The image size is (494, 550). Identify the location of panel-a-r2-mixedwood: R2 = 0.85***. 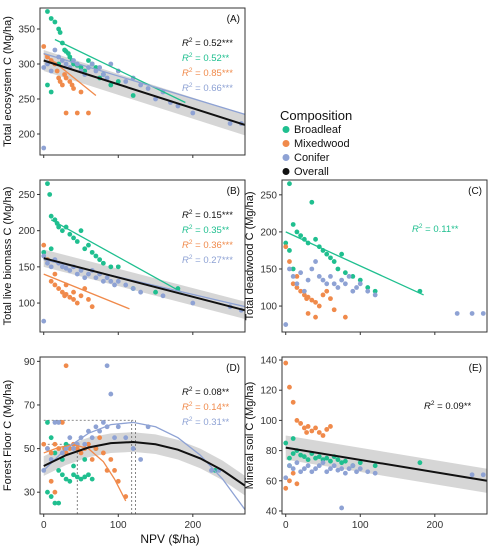
(207, 73).